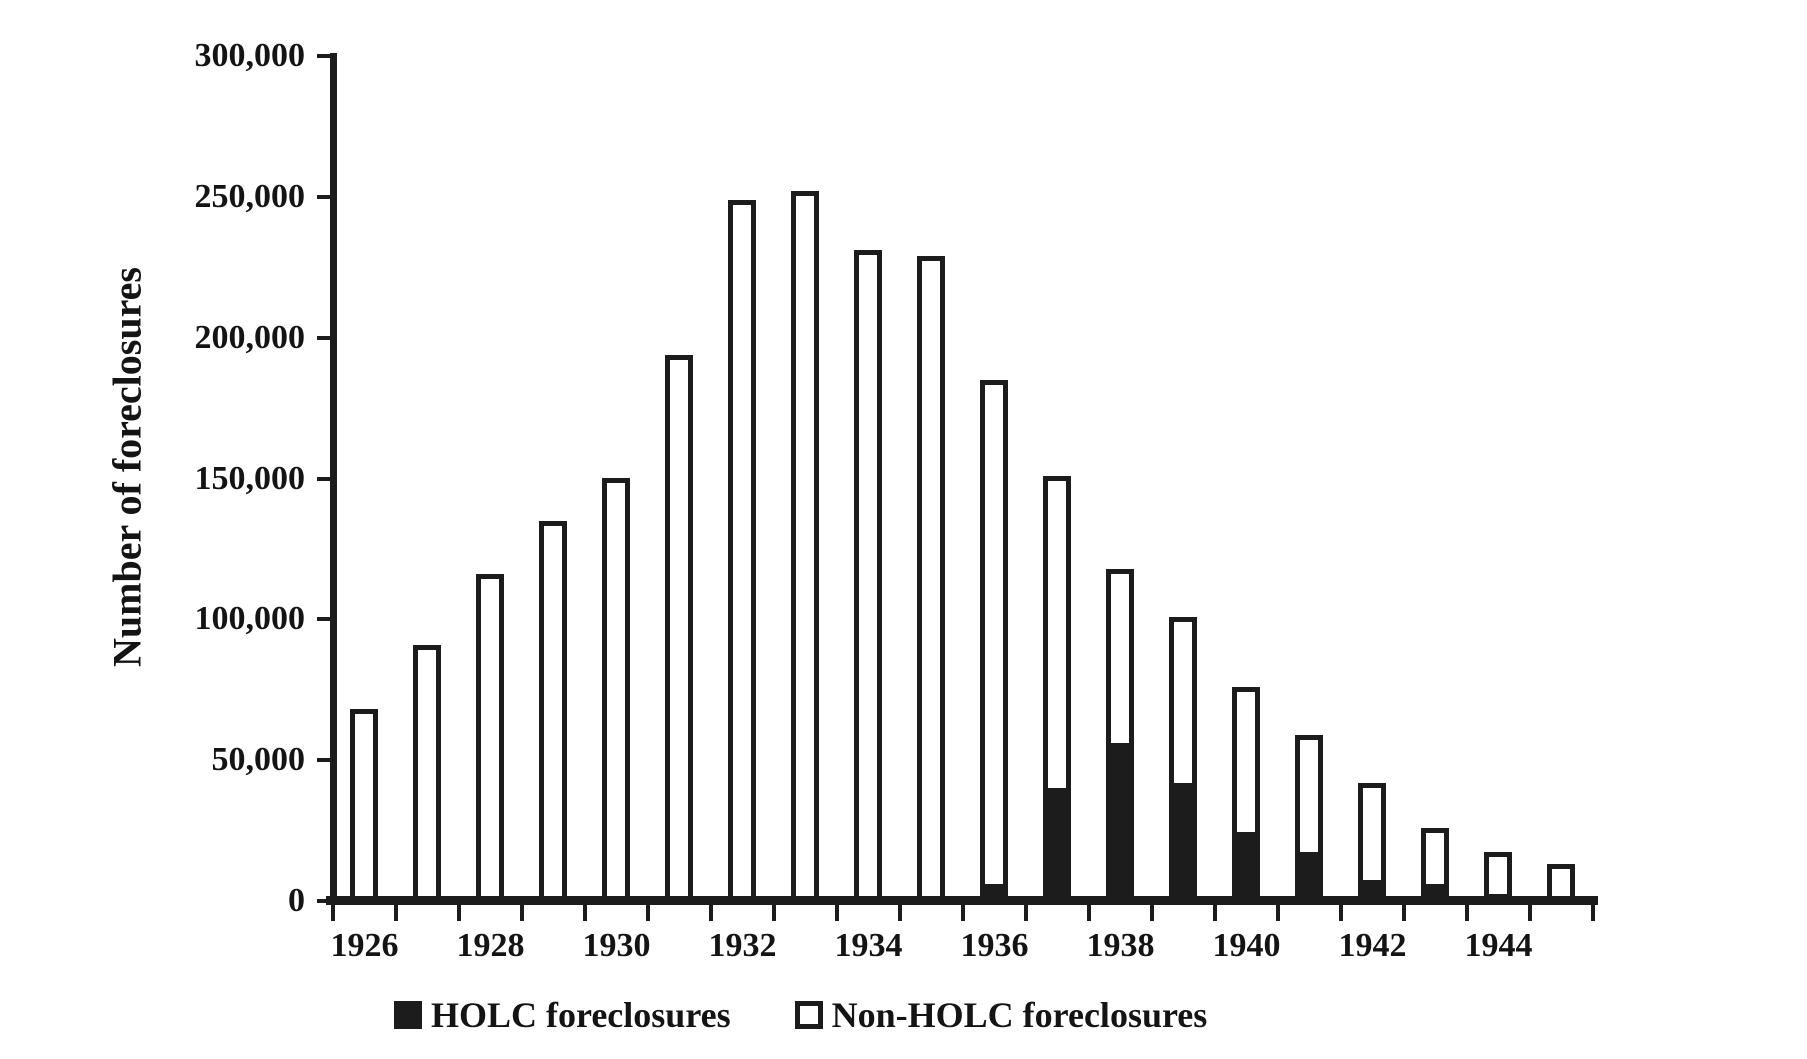  Describe the element at coordinates (1057, 842) in the screenshot. I see `bar-1937-holc-segment` at that location.